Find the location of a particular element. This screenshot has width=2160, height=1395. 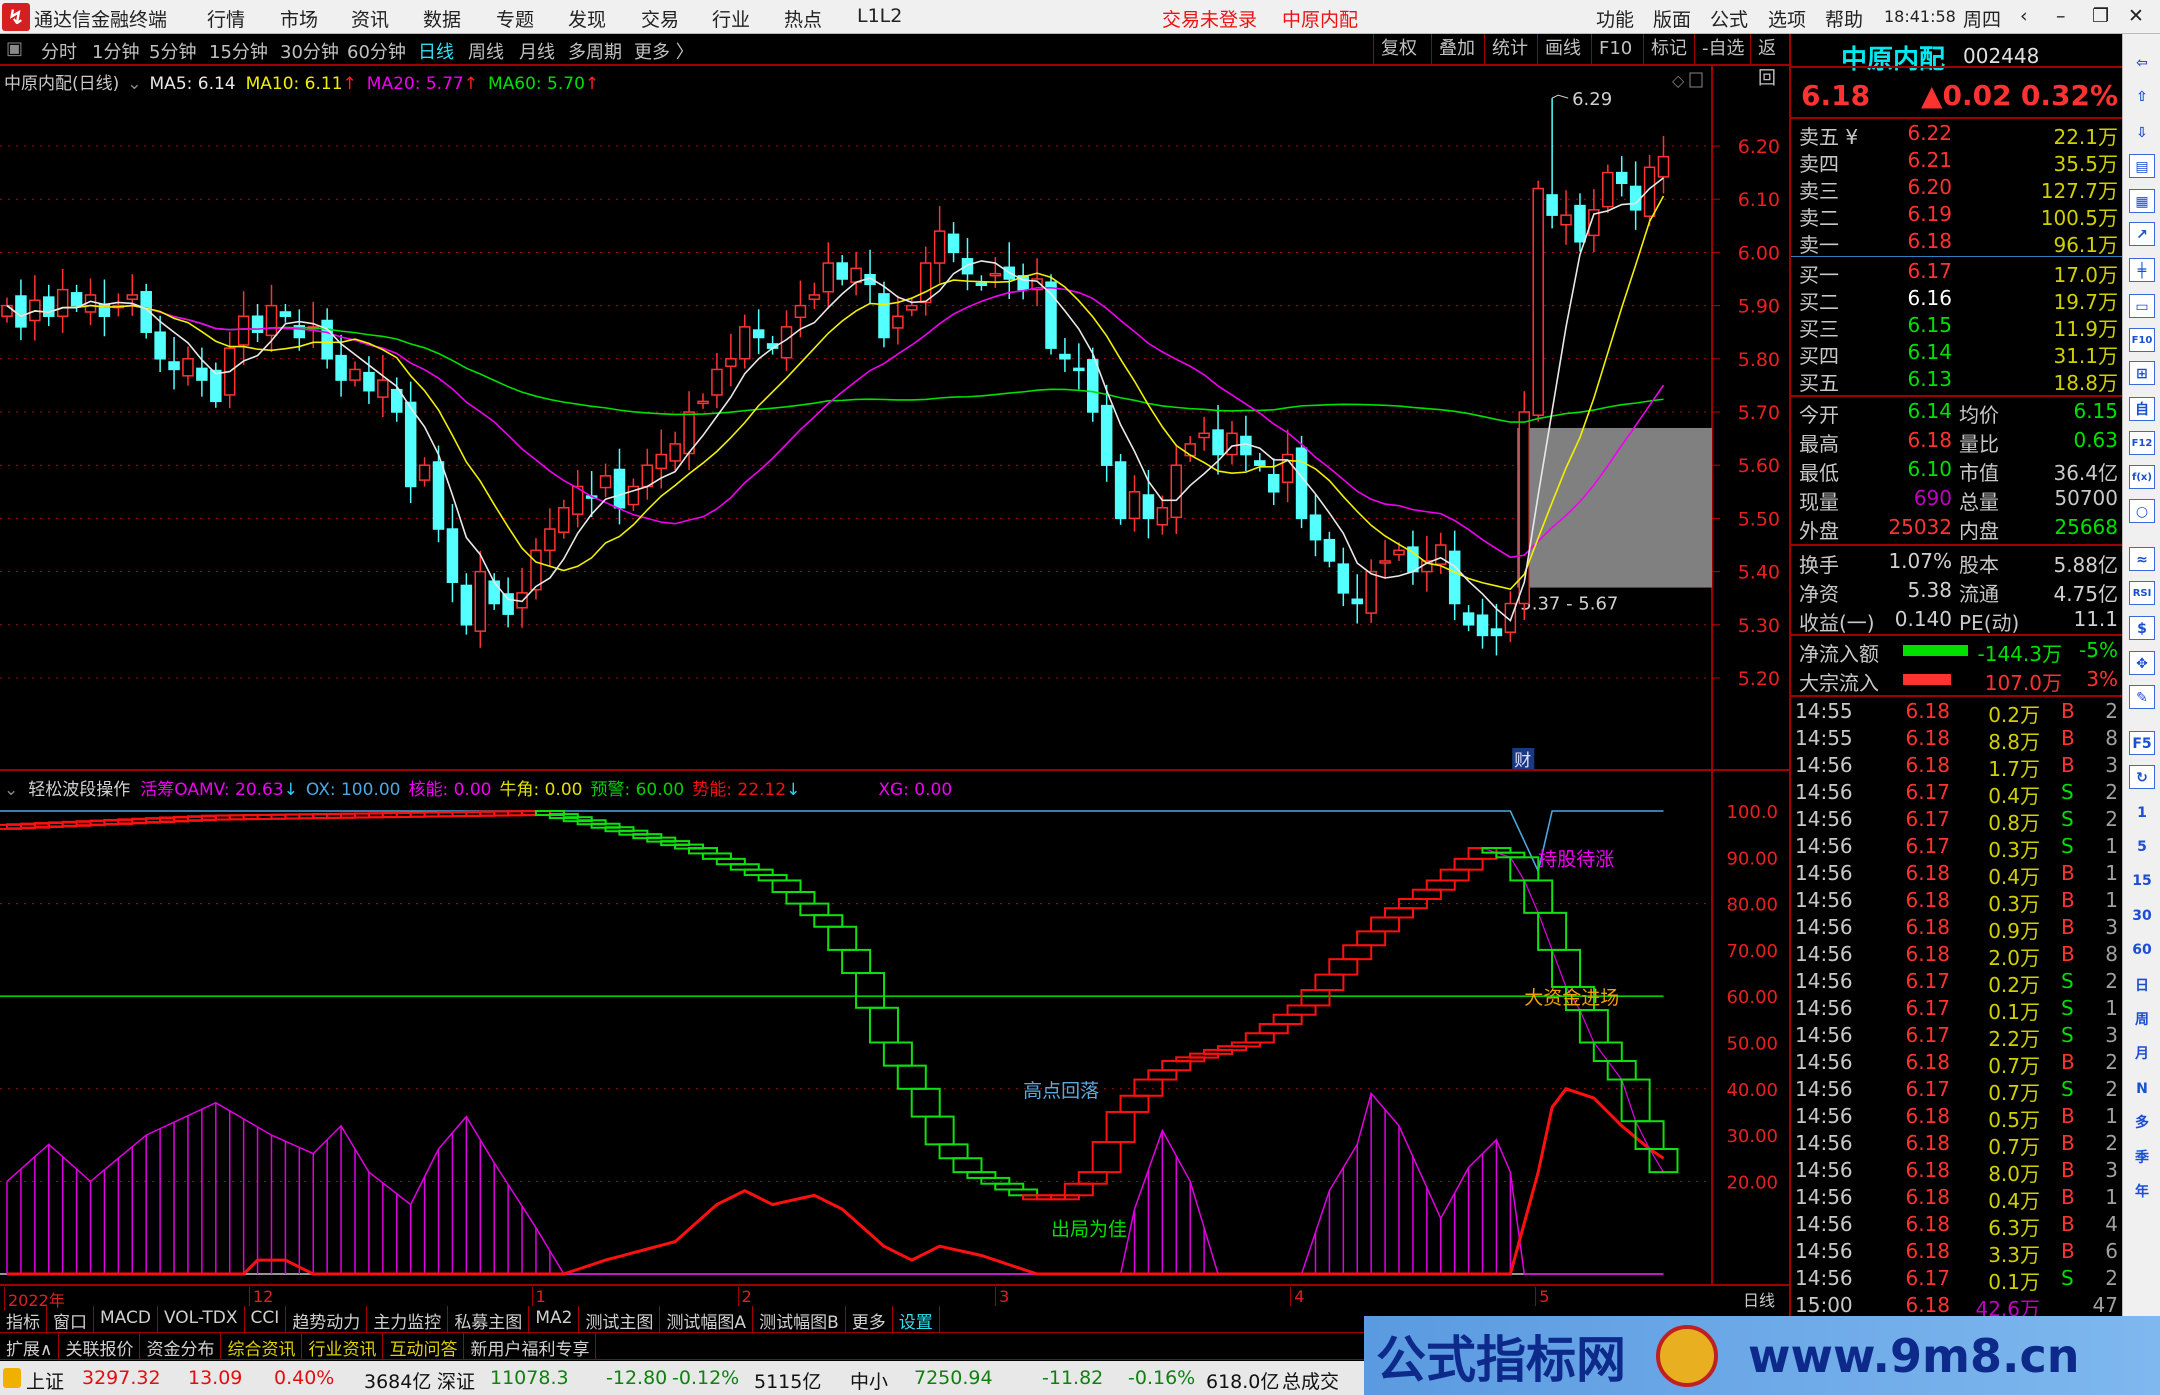

up-arrow-icon: ⇧ is located at coordinates (2142, 97).